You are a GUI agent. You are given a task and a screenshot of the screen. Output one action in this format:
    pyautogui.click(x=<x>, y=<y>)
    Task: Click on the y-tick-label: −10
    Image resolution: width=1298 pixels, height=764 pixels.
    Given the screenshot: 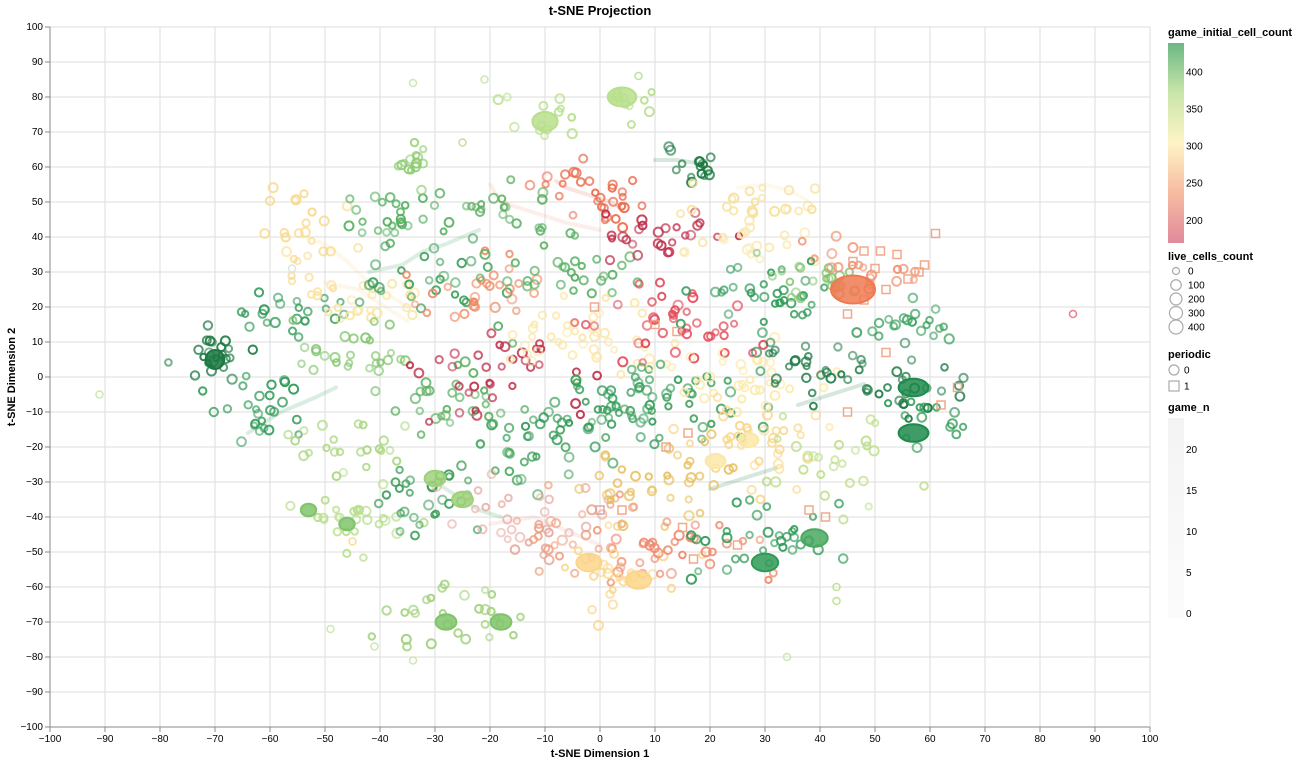 What is the action you would take?
    pyautogui.click(x=34, y=412)
    